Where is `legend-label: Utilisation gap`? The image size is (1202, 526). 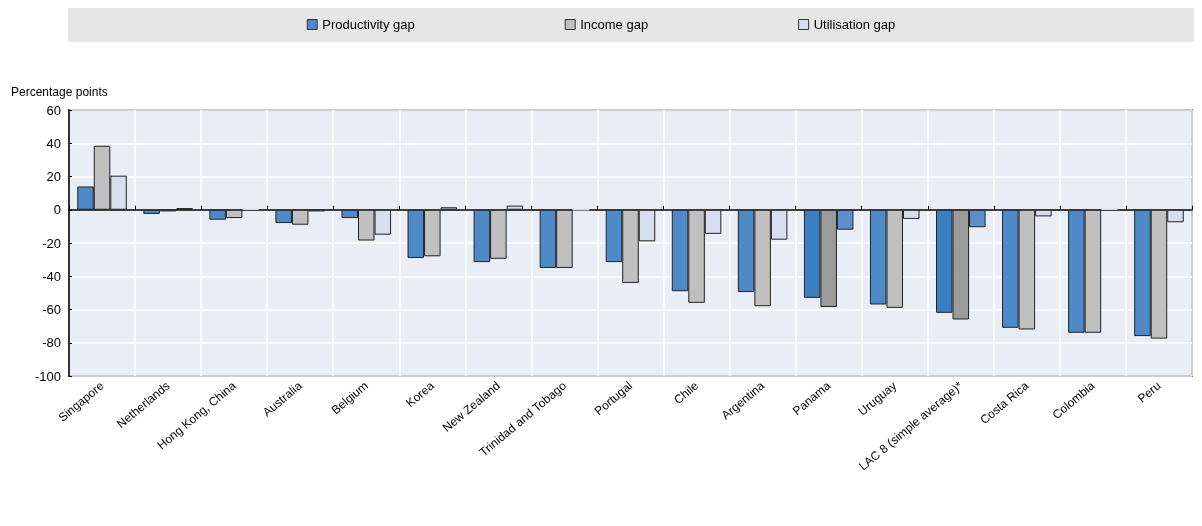 legend-label: Utilisation gap is located at coordinates (854, 24).